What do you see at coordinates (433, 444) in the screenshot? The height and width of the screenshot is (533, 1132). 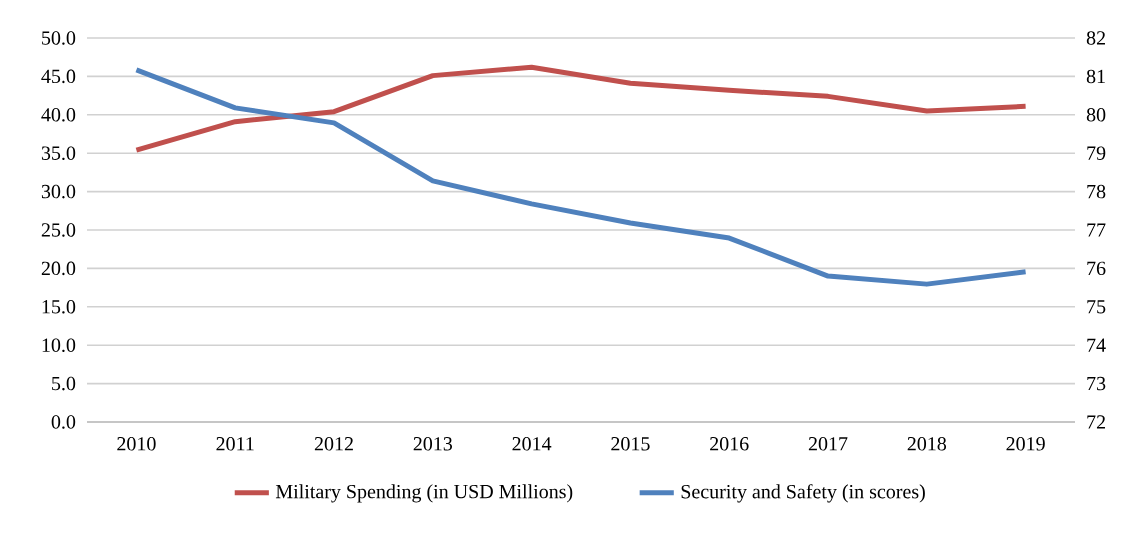 I see `x-tick-label: 2013` at bounding box center [433, 444].